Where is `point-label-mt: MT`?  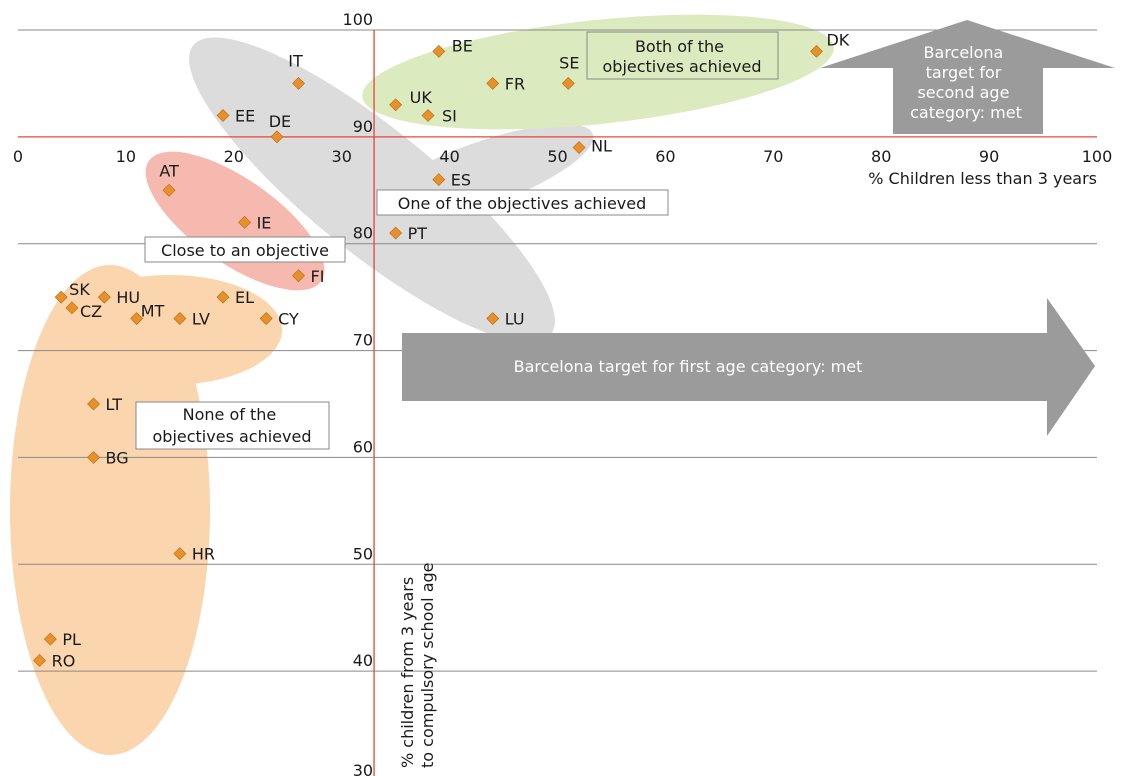
point-label-mt: MT is located at coordinates (153, 311).